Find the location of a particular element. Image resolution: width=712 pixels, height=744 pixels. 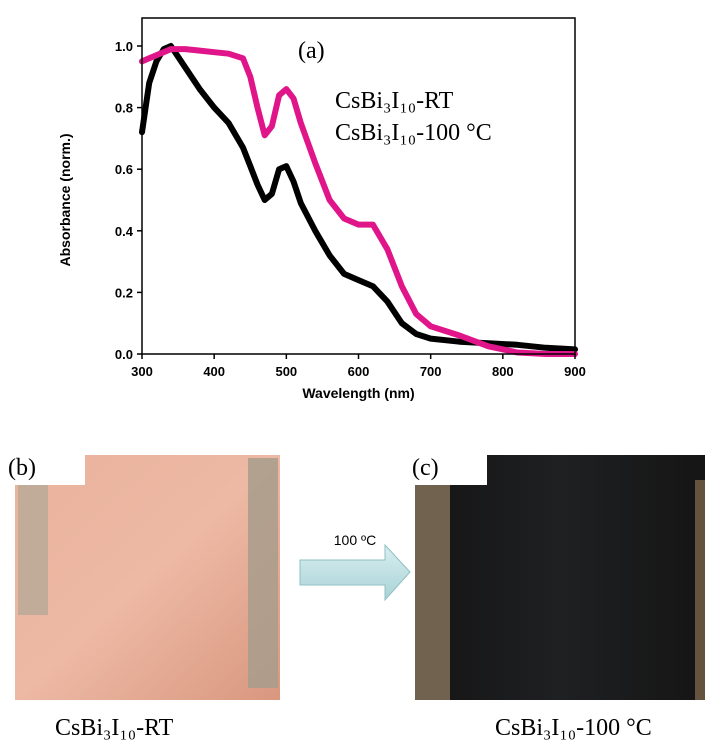

x-tick-label: 900 is located at coordinates (575, 371).